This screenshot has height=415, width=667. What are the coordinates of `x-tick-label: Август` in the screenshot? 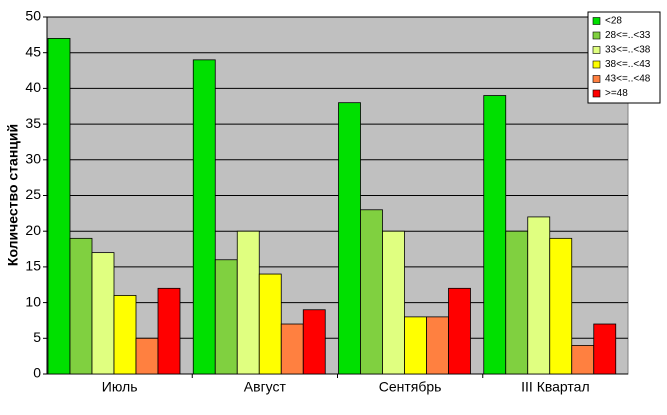 It's located at (265, 387).